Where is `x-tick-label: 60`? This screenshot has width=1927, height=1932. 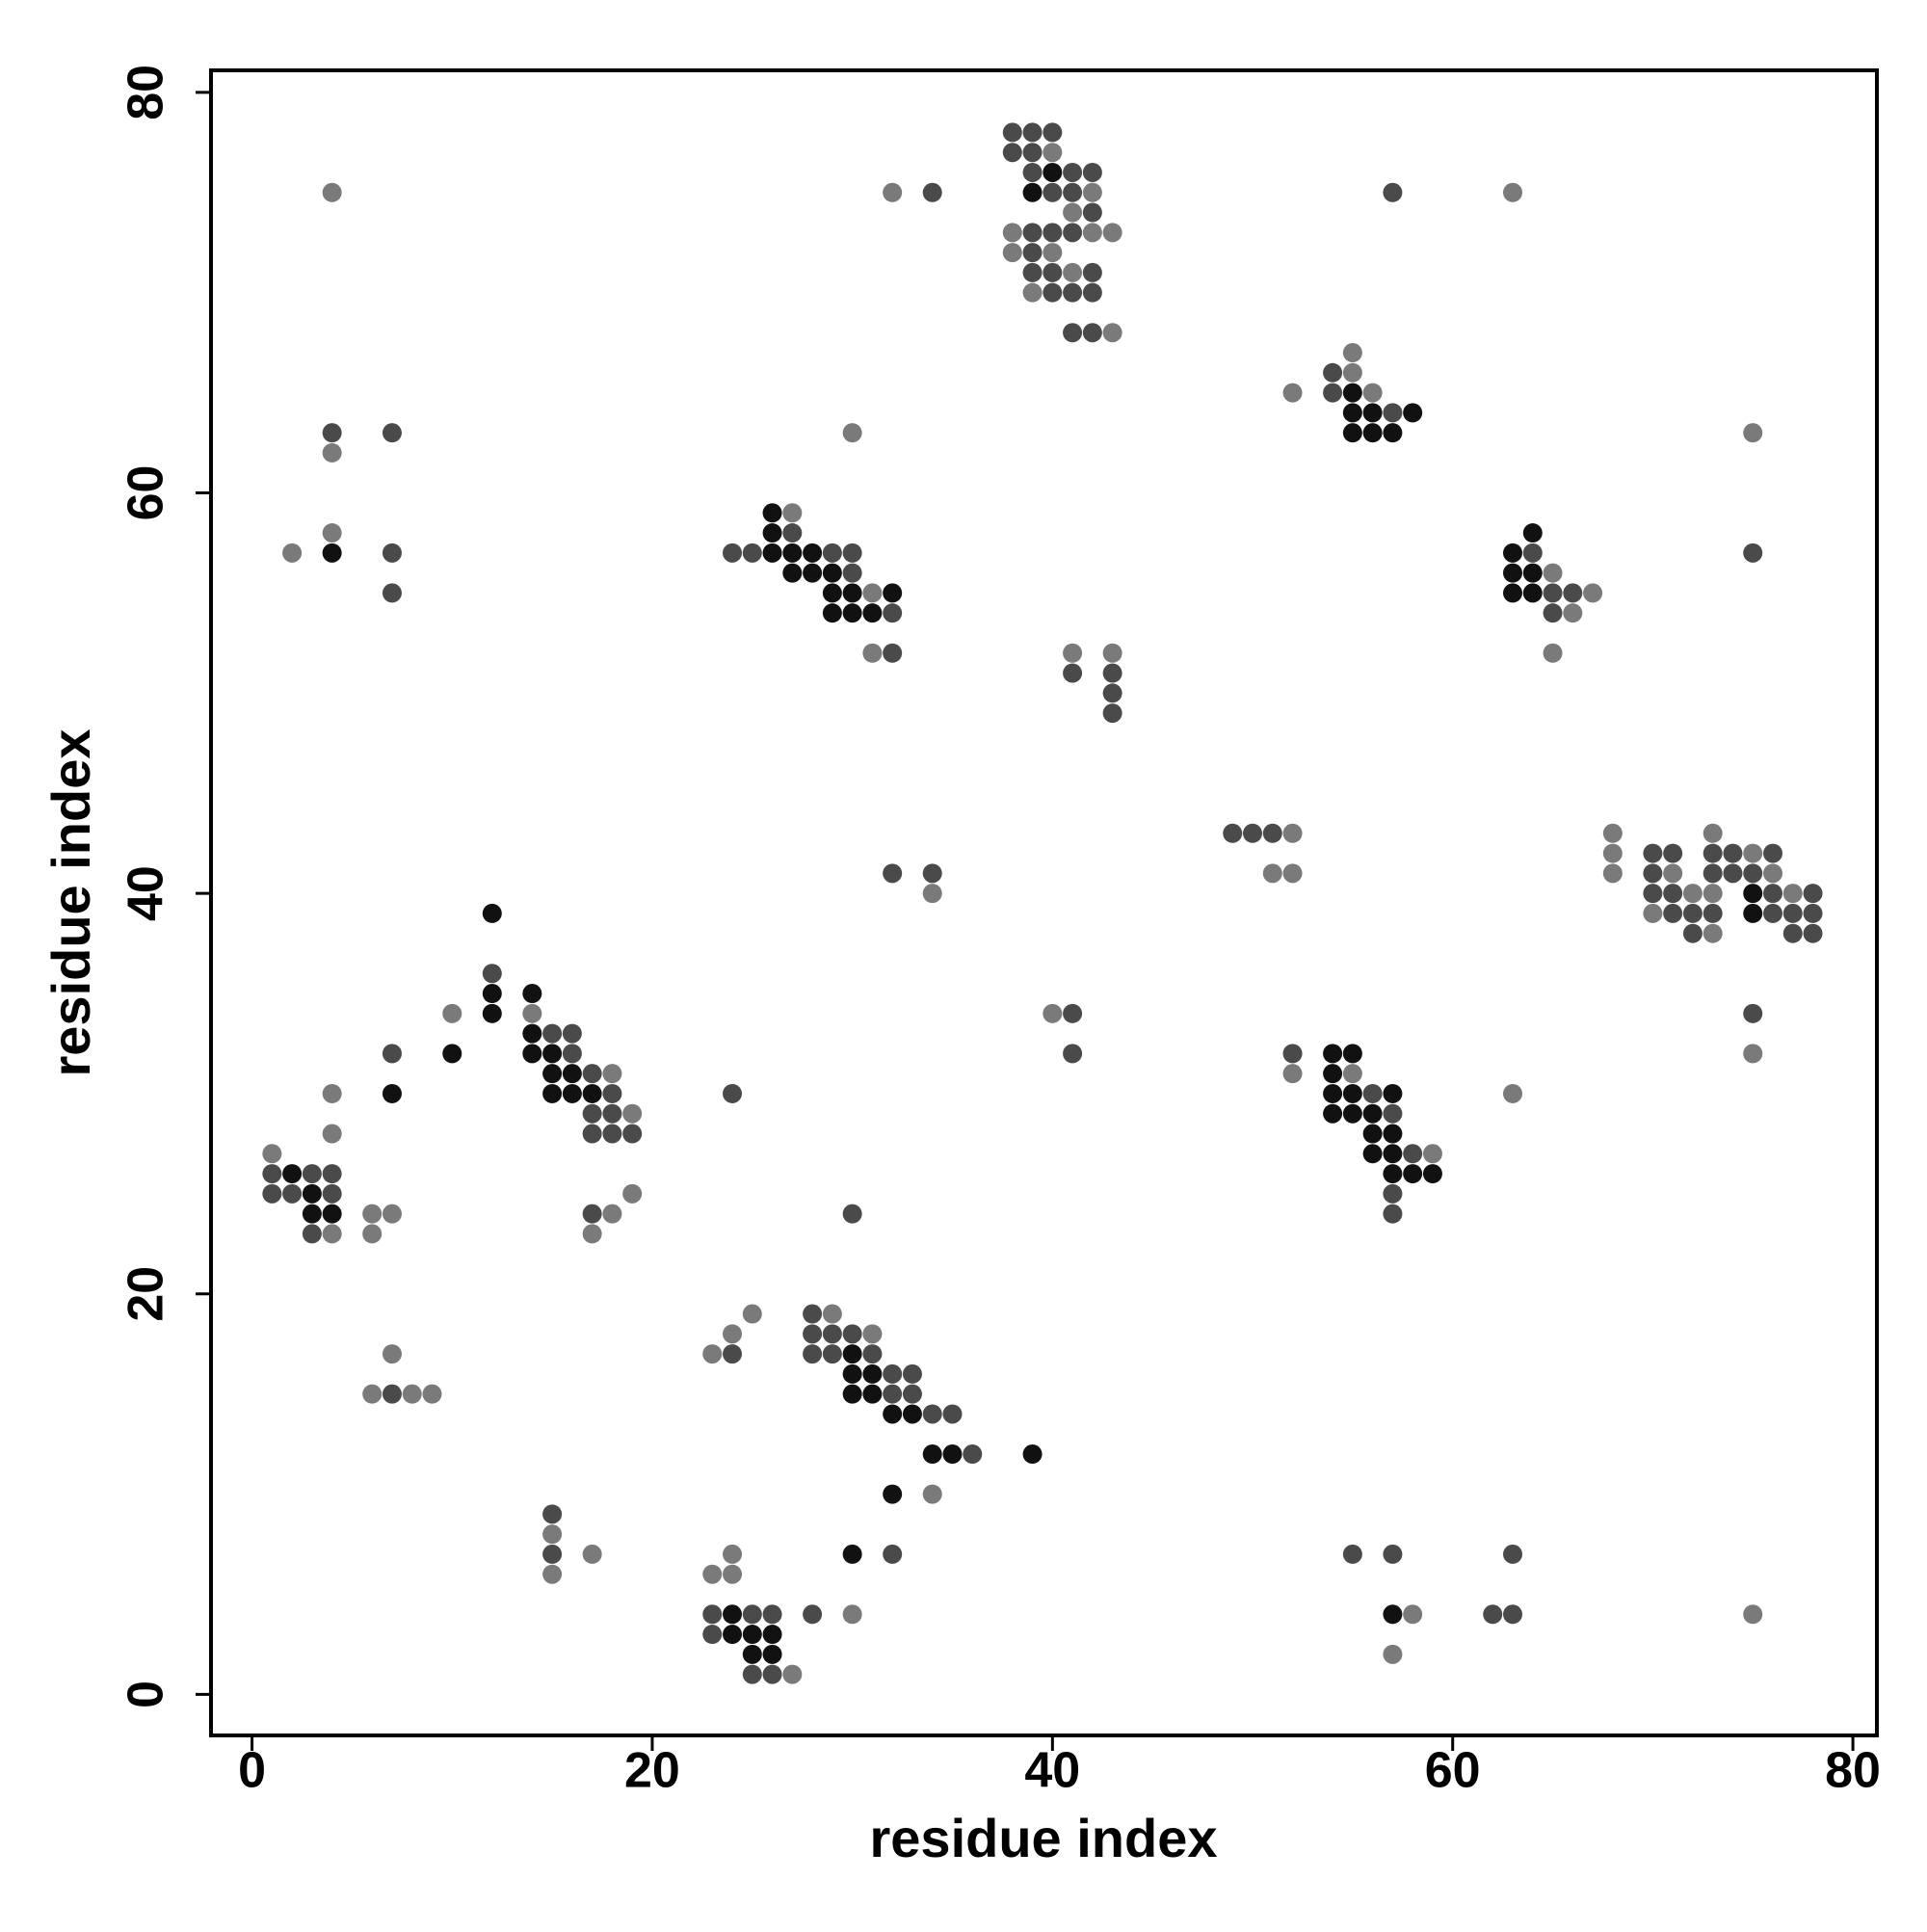 x-tick-label: 60 is located at coordinates (1453, 1771).